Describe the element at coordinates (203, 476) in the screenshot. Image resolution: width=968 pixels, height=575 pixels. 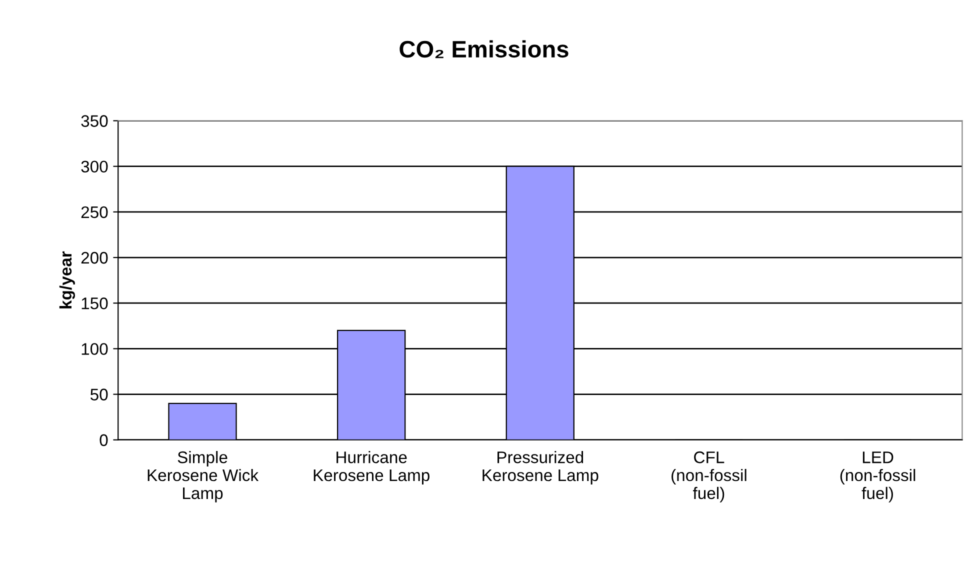
I see `x-tick-label: Simple Kerosene Wick Lamp` at that location.